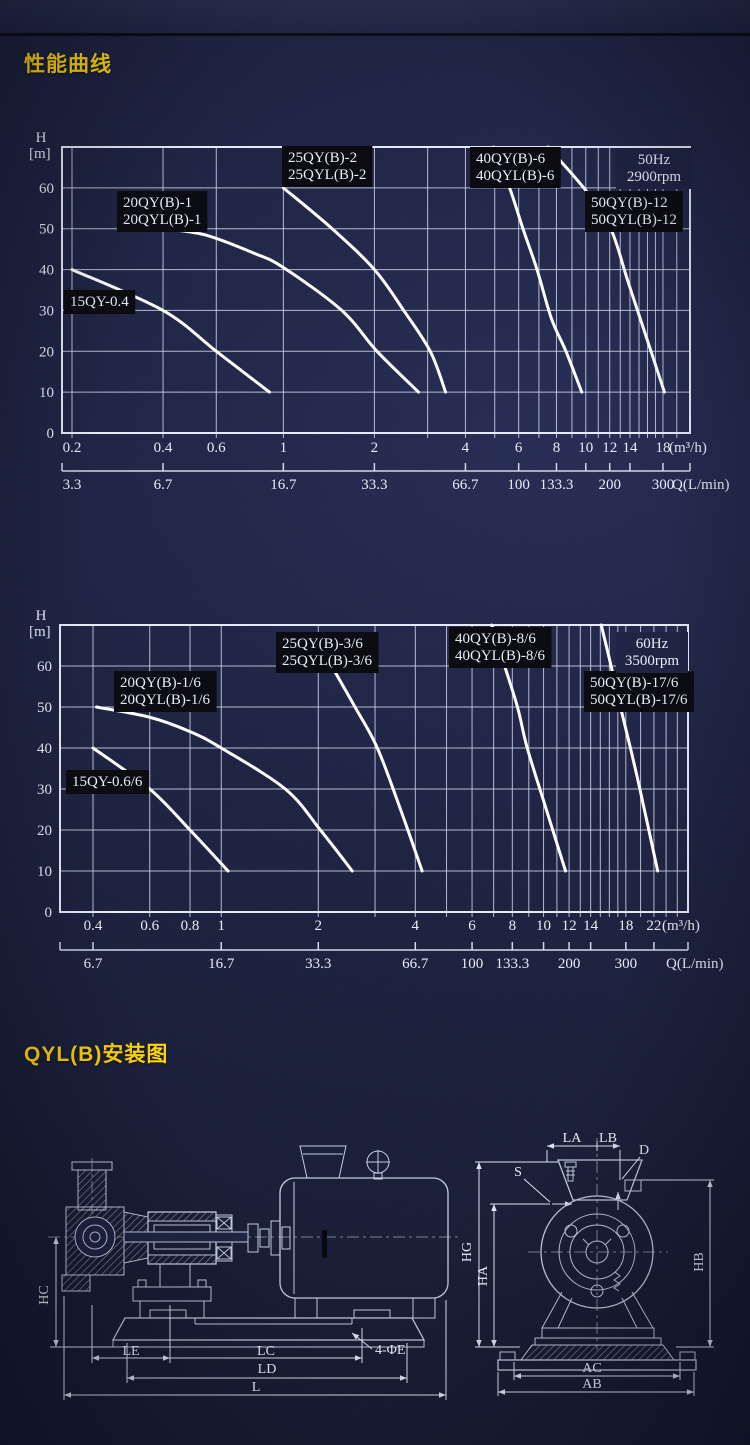 This screenshot has height=1445, width=750. What do you see at coordinates (495, 639) in the screenshot?
I see `svg-text: 40QY(B)-8/6` at bounding box center [495, 639].